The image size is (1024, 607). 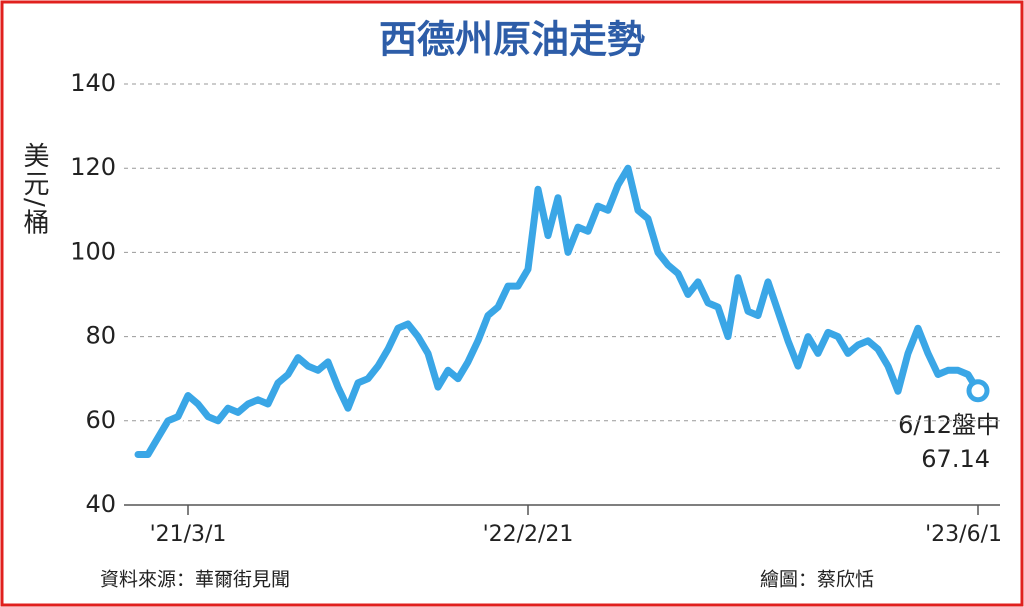 I want to click on value-label: 67.14, so click(x=955, y=459).